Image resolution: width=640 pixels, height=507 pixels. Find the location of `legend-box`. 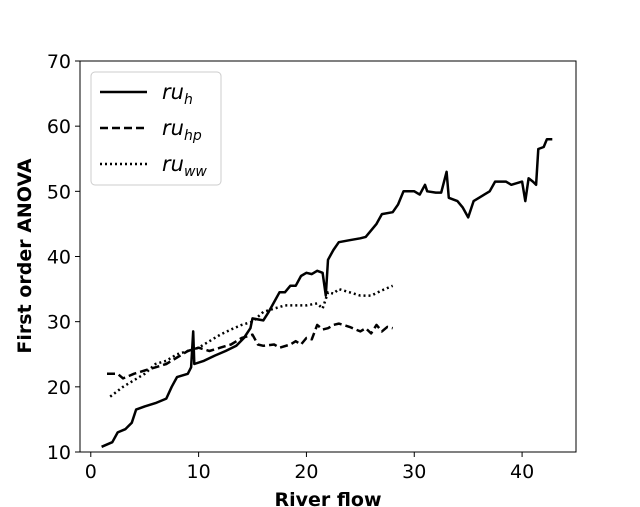

legend-box is located at coordinates (156, 128).